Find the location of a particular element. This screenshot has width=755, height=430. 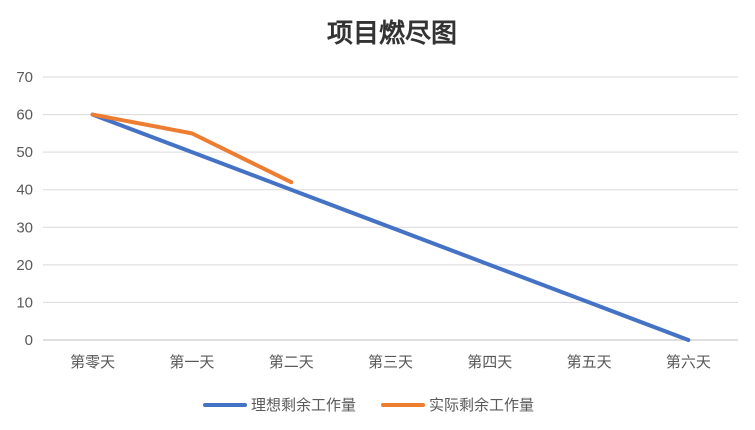

x-axis-ticks: 第零天 第一天 第二天 第三天 第四天 第五天 第六天 is located at coordinates (390, 362).